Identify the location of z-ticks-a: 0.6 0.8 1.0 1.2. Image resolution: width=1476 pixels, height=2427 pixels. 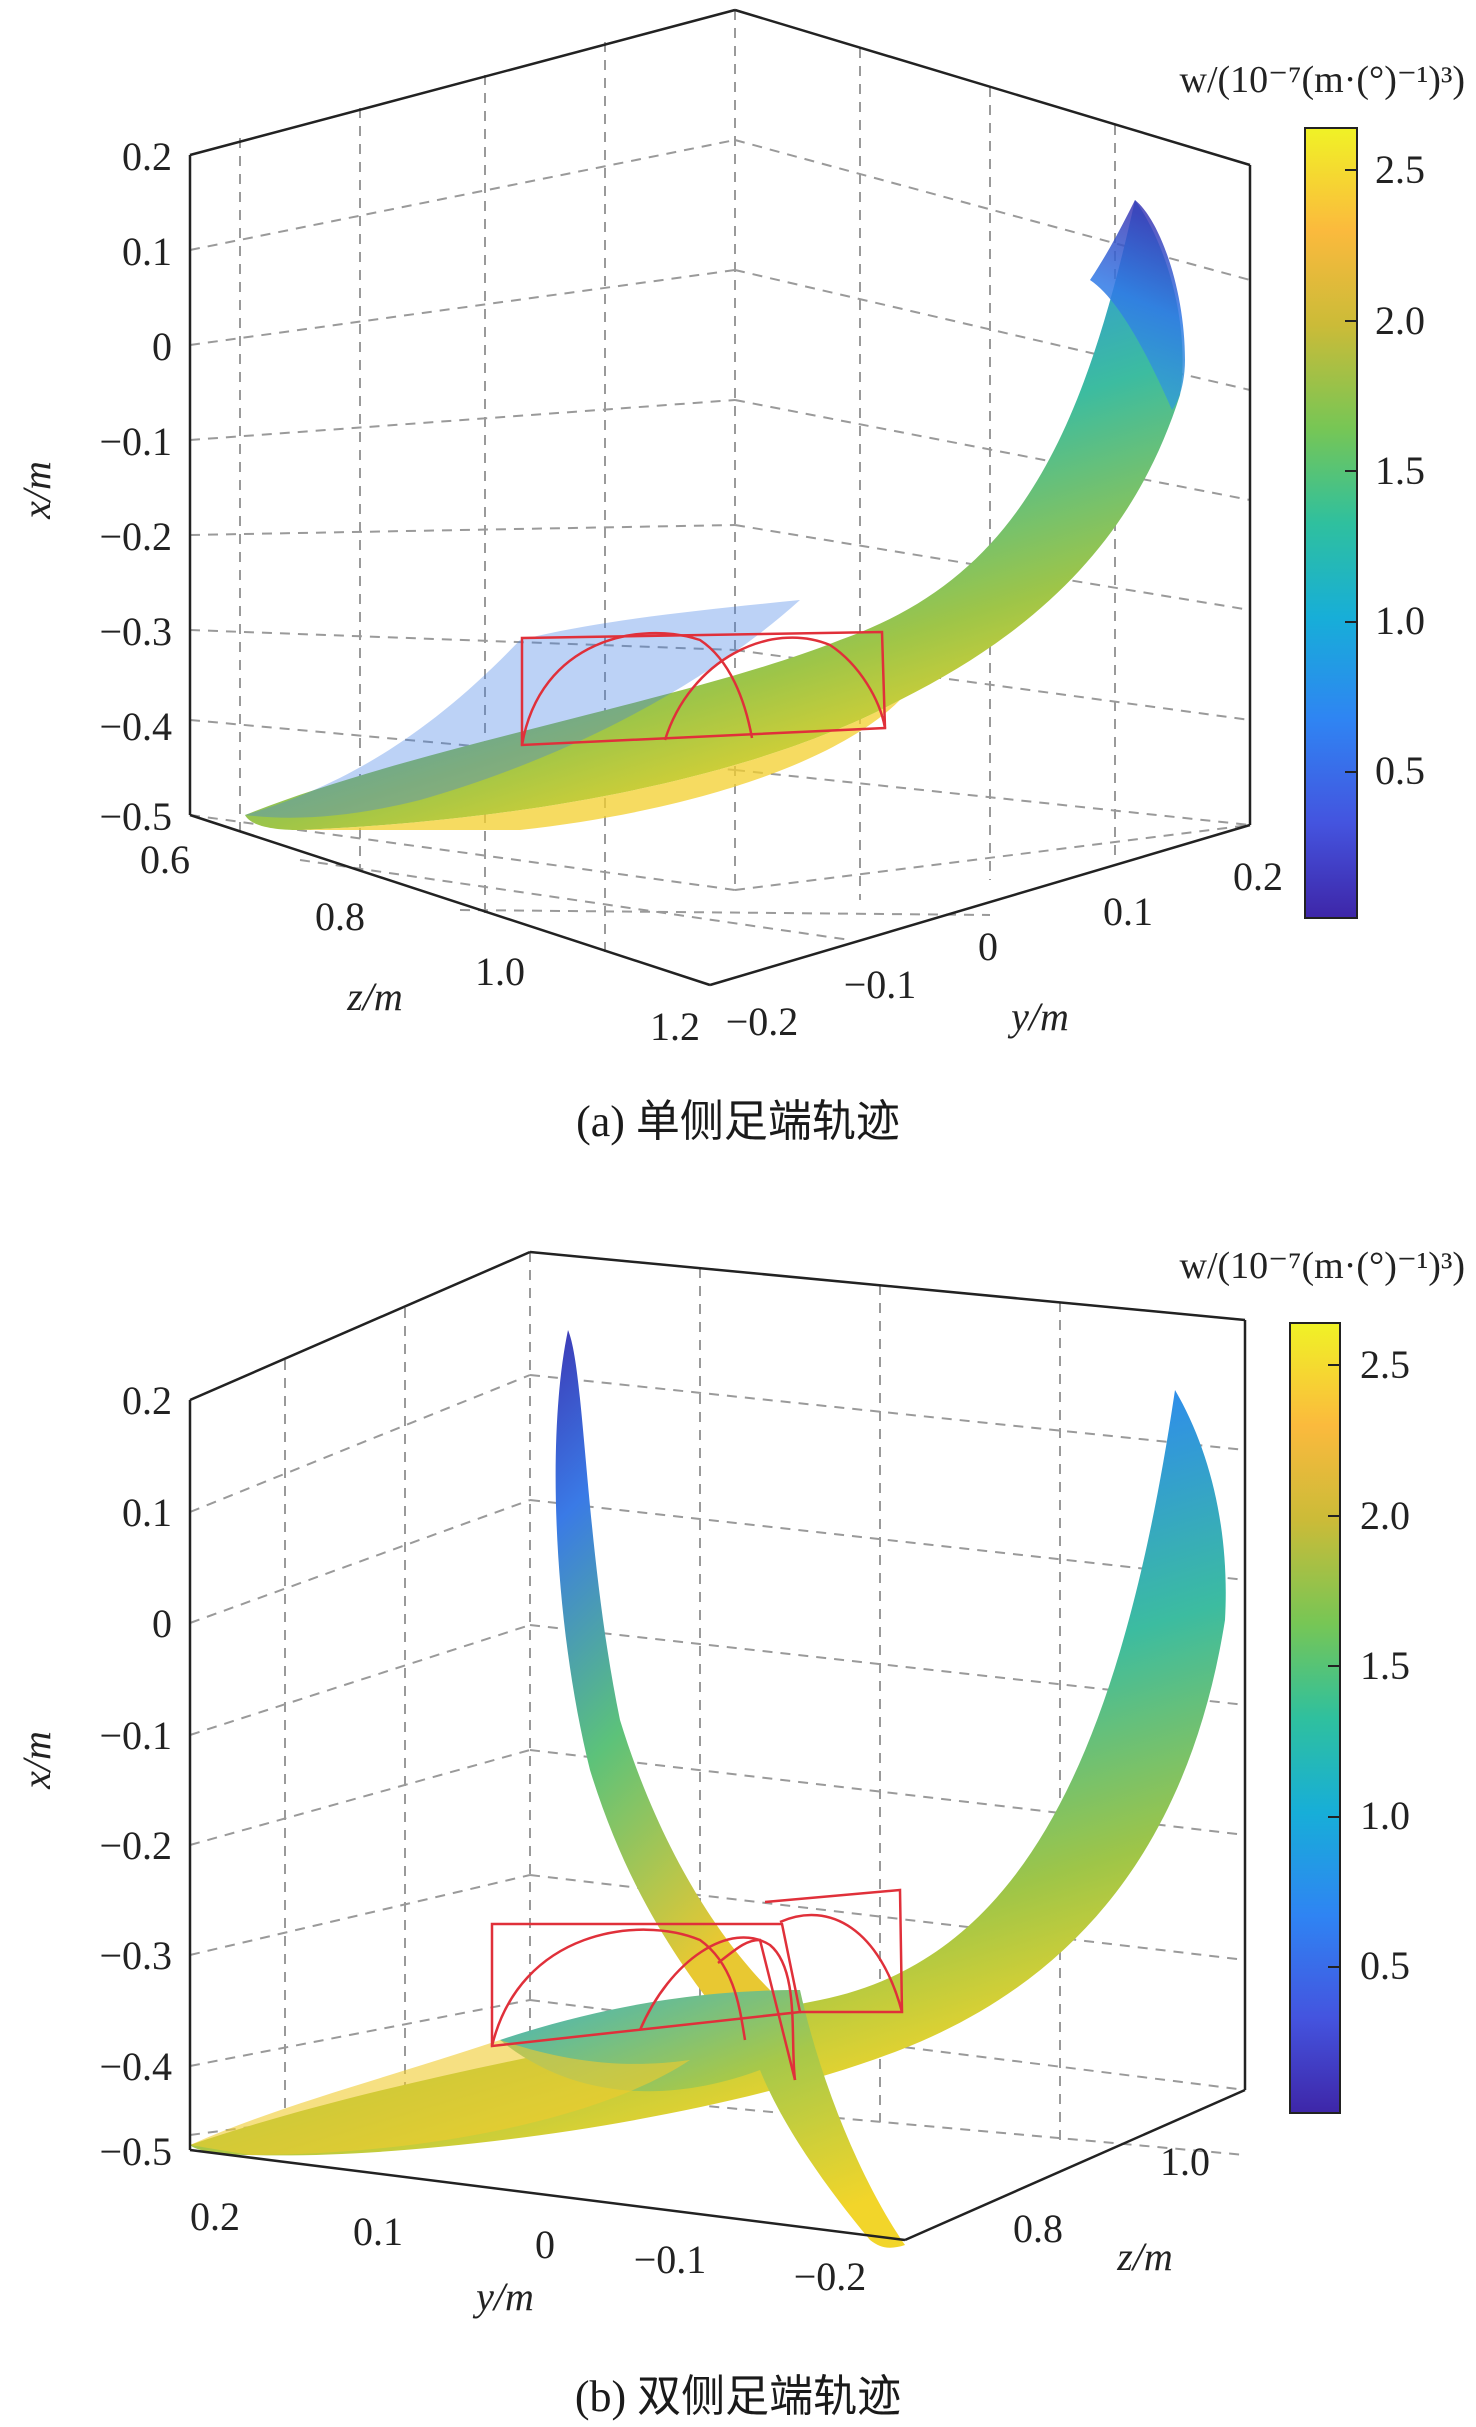
(420, 943).